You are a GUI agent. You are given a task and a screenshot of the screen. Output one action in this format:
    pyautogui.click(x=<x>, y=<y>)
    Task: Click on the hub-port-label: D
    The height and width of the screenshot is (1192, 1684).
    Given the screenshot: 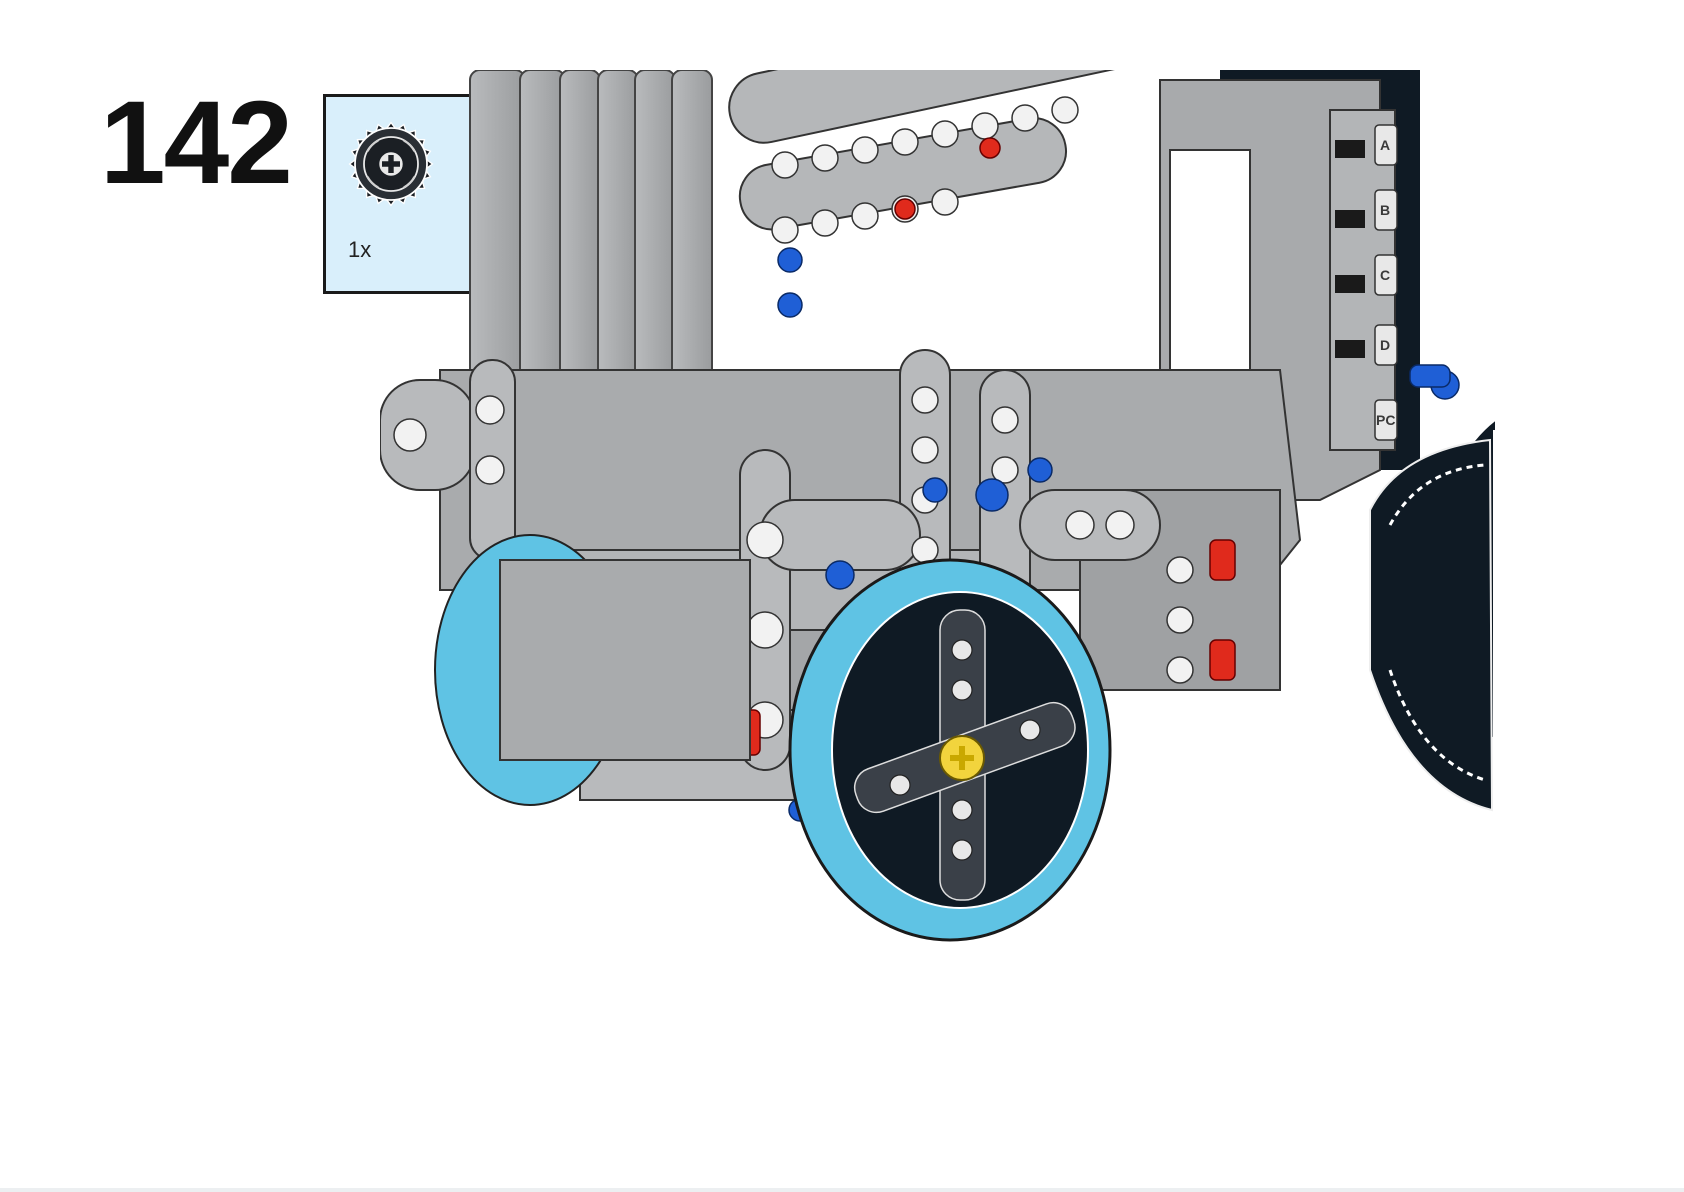 What is the action you would take?
    pyautogui.click(x=1385, y=345)
    